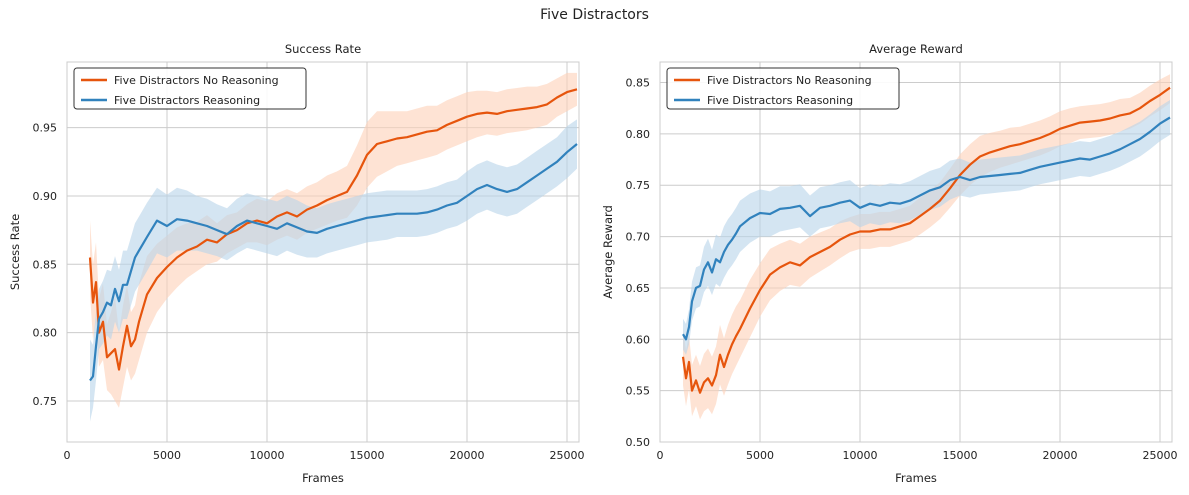 The image size is (1189, 495). What do you see at coordinates (916, 478) in the screenshot?
I see `average-reward-xlabel: Frames` at bounding box center [916, 478].